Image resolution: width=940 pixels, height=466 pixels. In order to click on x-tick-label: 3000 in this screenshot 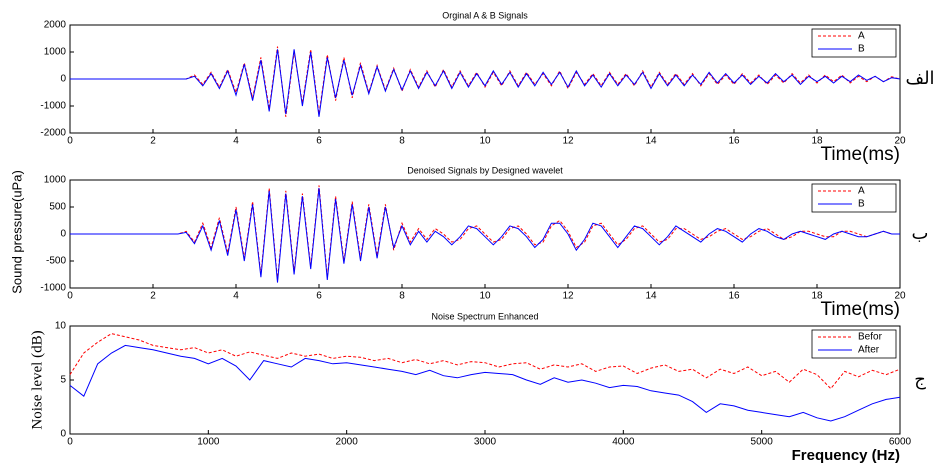, I will do `click(485, 442)`.